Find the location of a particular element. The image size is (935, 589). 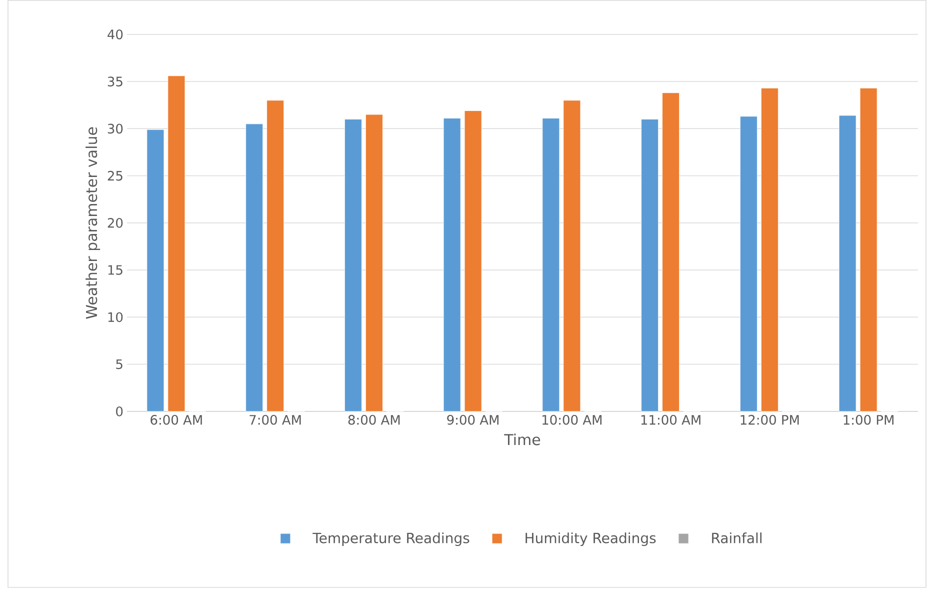

x-tick-label: 6:00 AM is located at coordinates (176, 419).